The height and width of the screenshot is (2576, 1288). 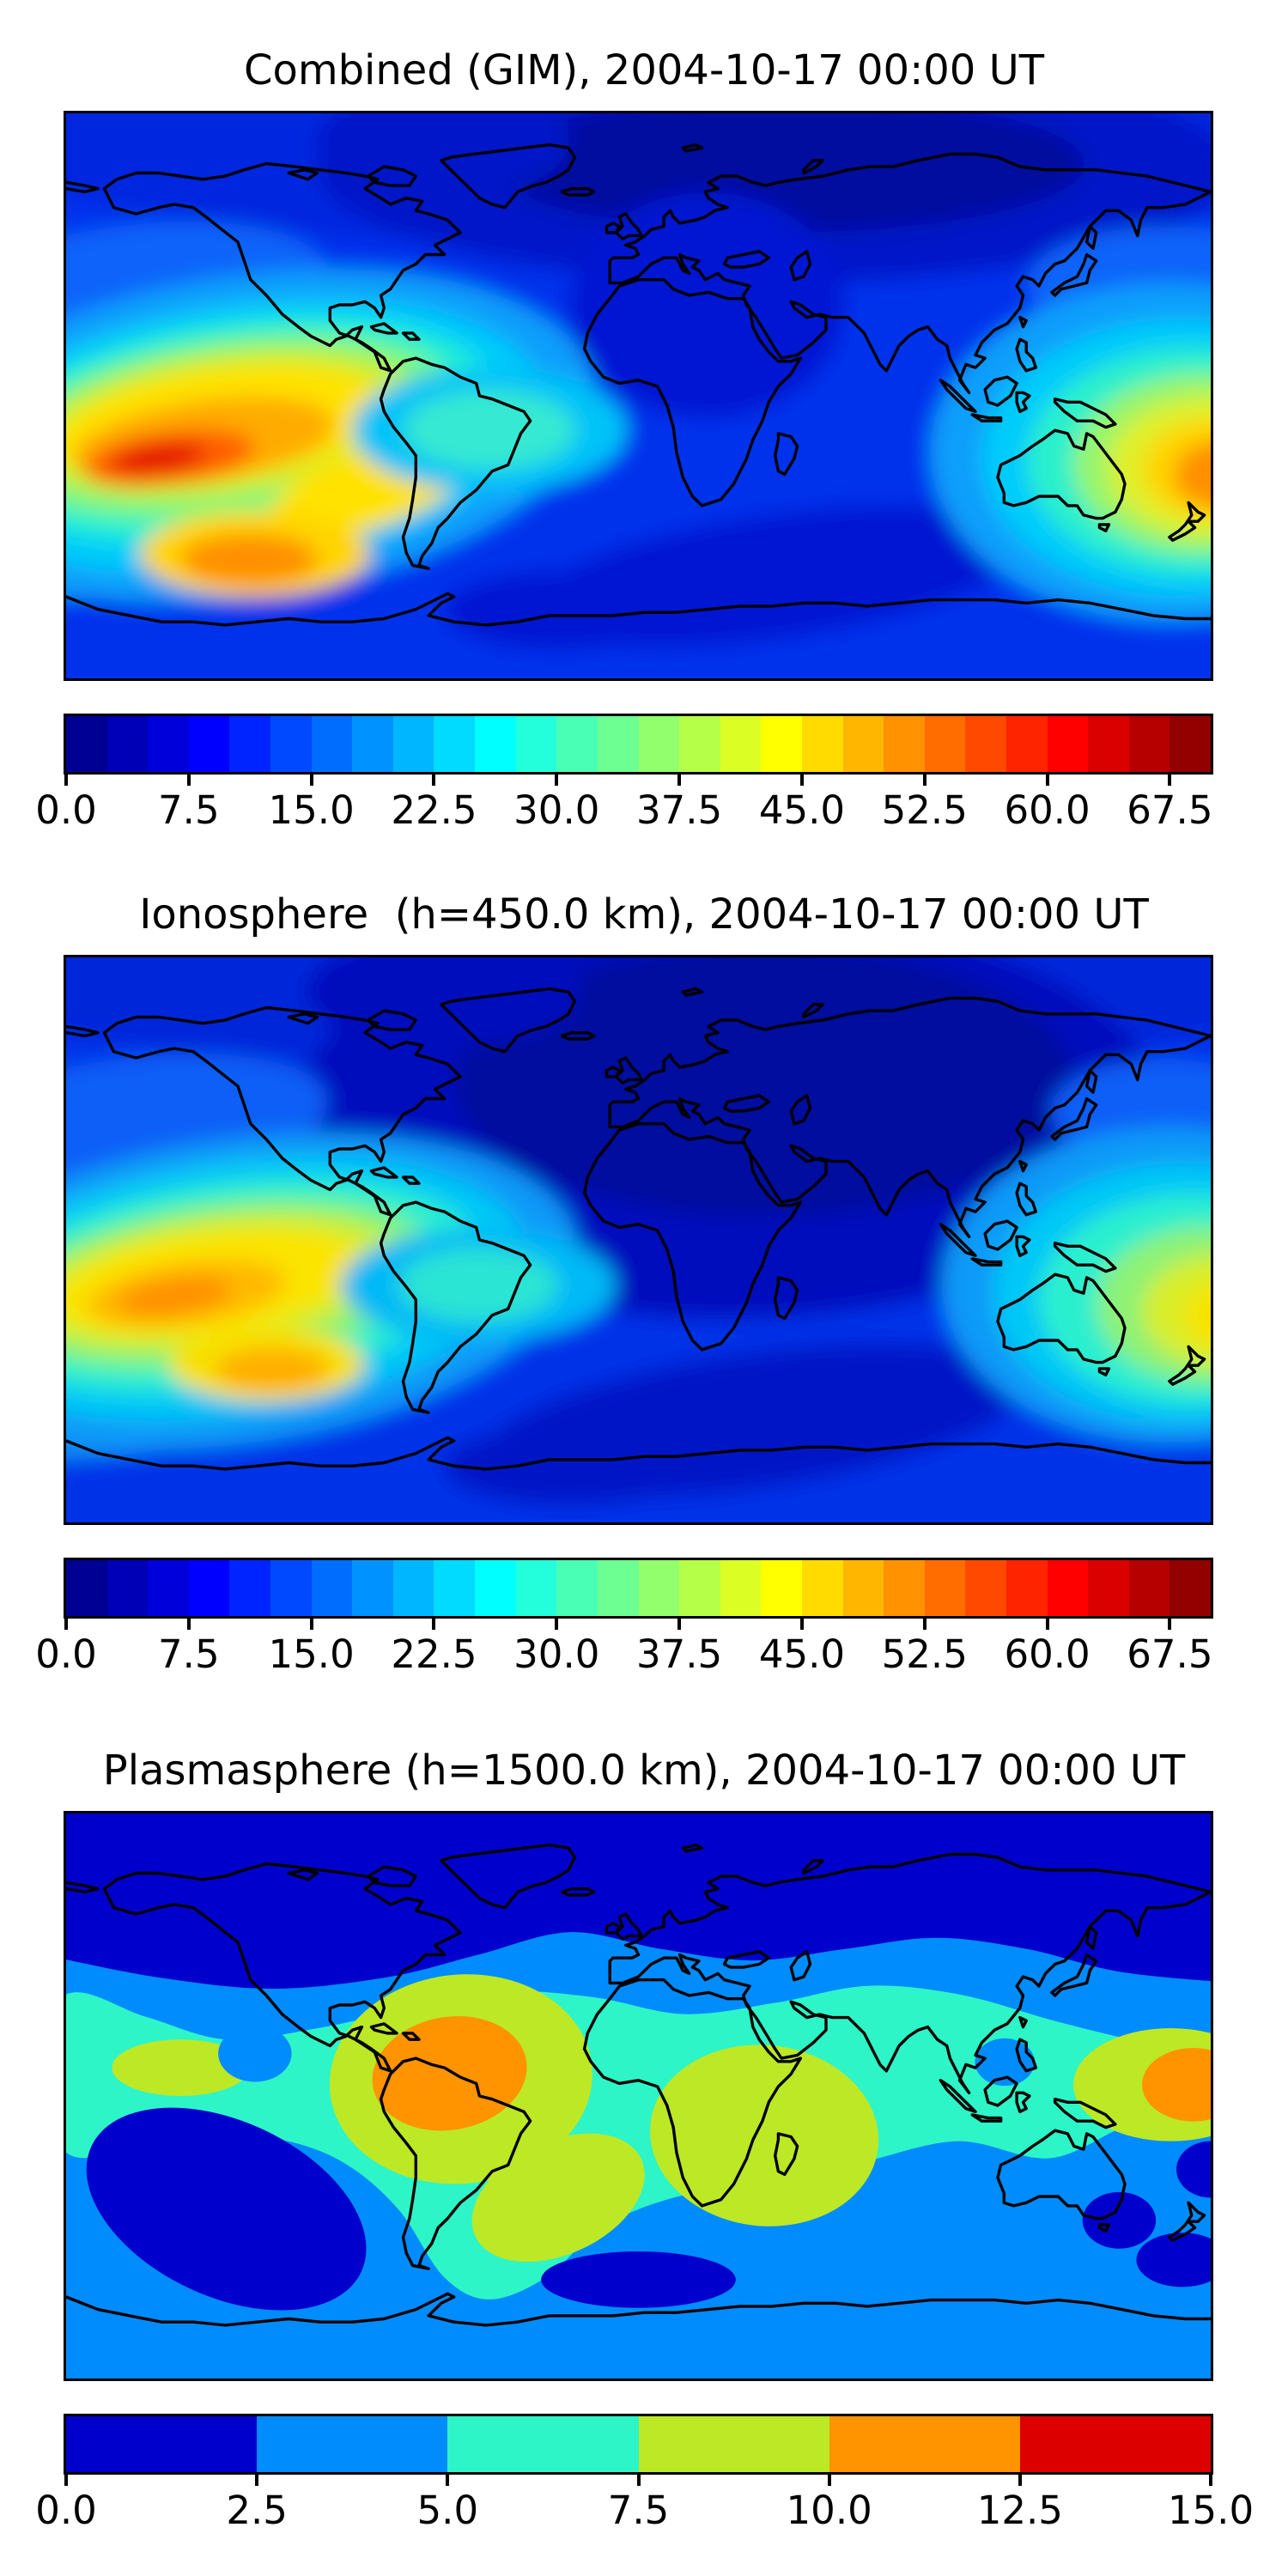 I want to click on colorbar-ticks-ionosphere: 0.0 7.5 15.0 22.5 30.0 37.5 45.0 52.5 60.0 67.5, so click(x=624, y=1649).